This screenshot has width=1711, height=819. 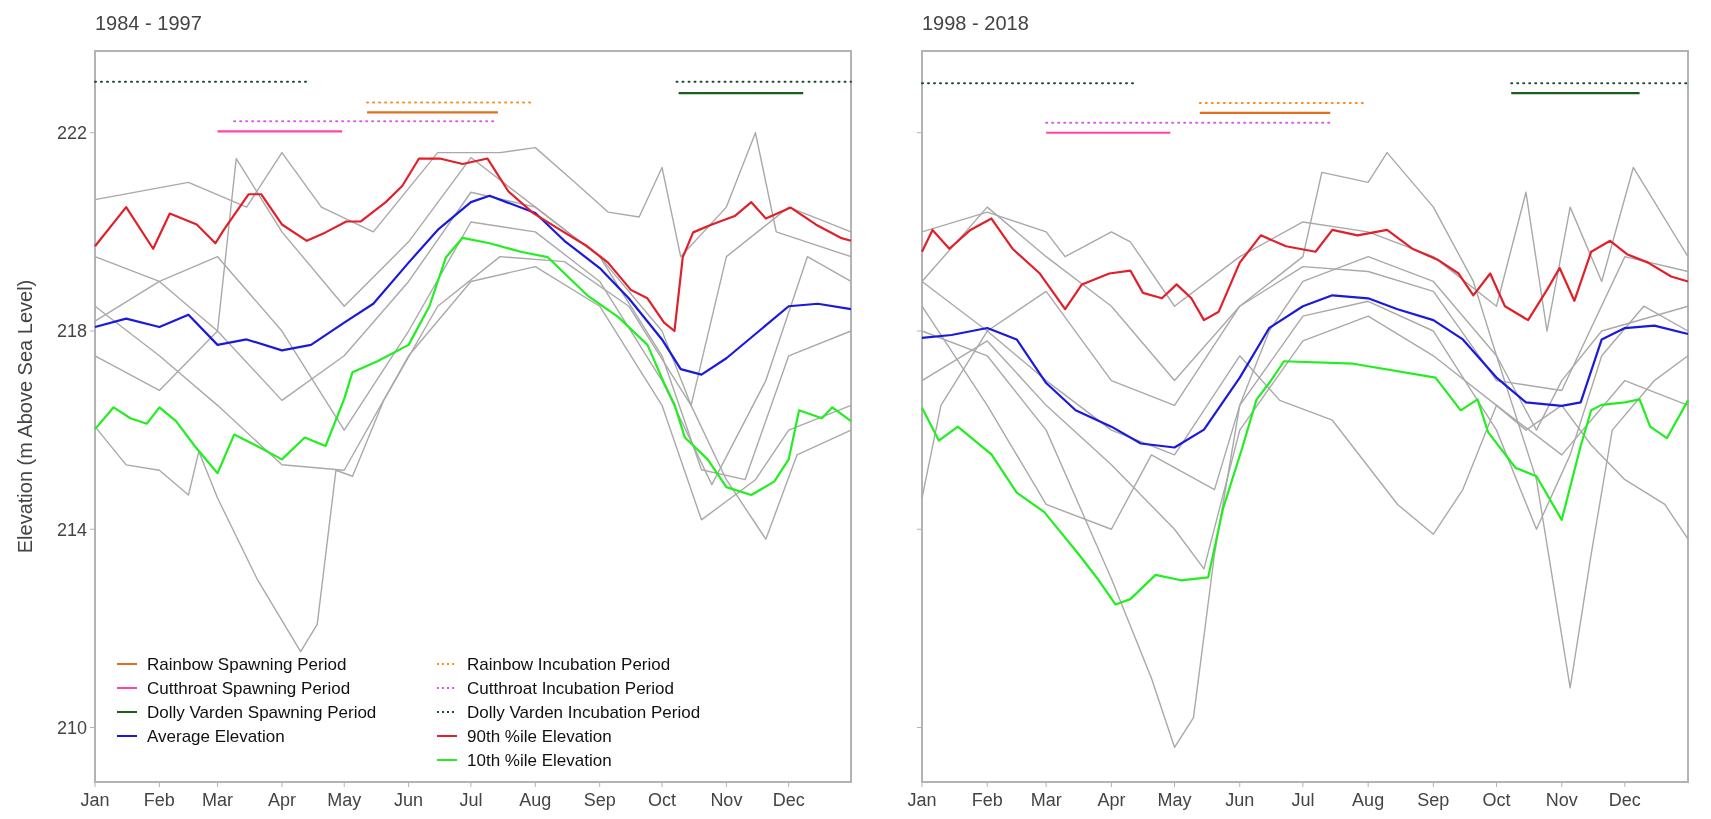 I want to click on legend-label: Rainbow Spawning Period, so click(x=247, y=664).